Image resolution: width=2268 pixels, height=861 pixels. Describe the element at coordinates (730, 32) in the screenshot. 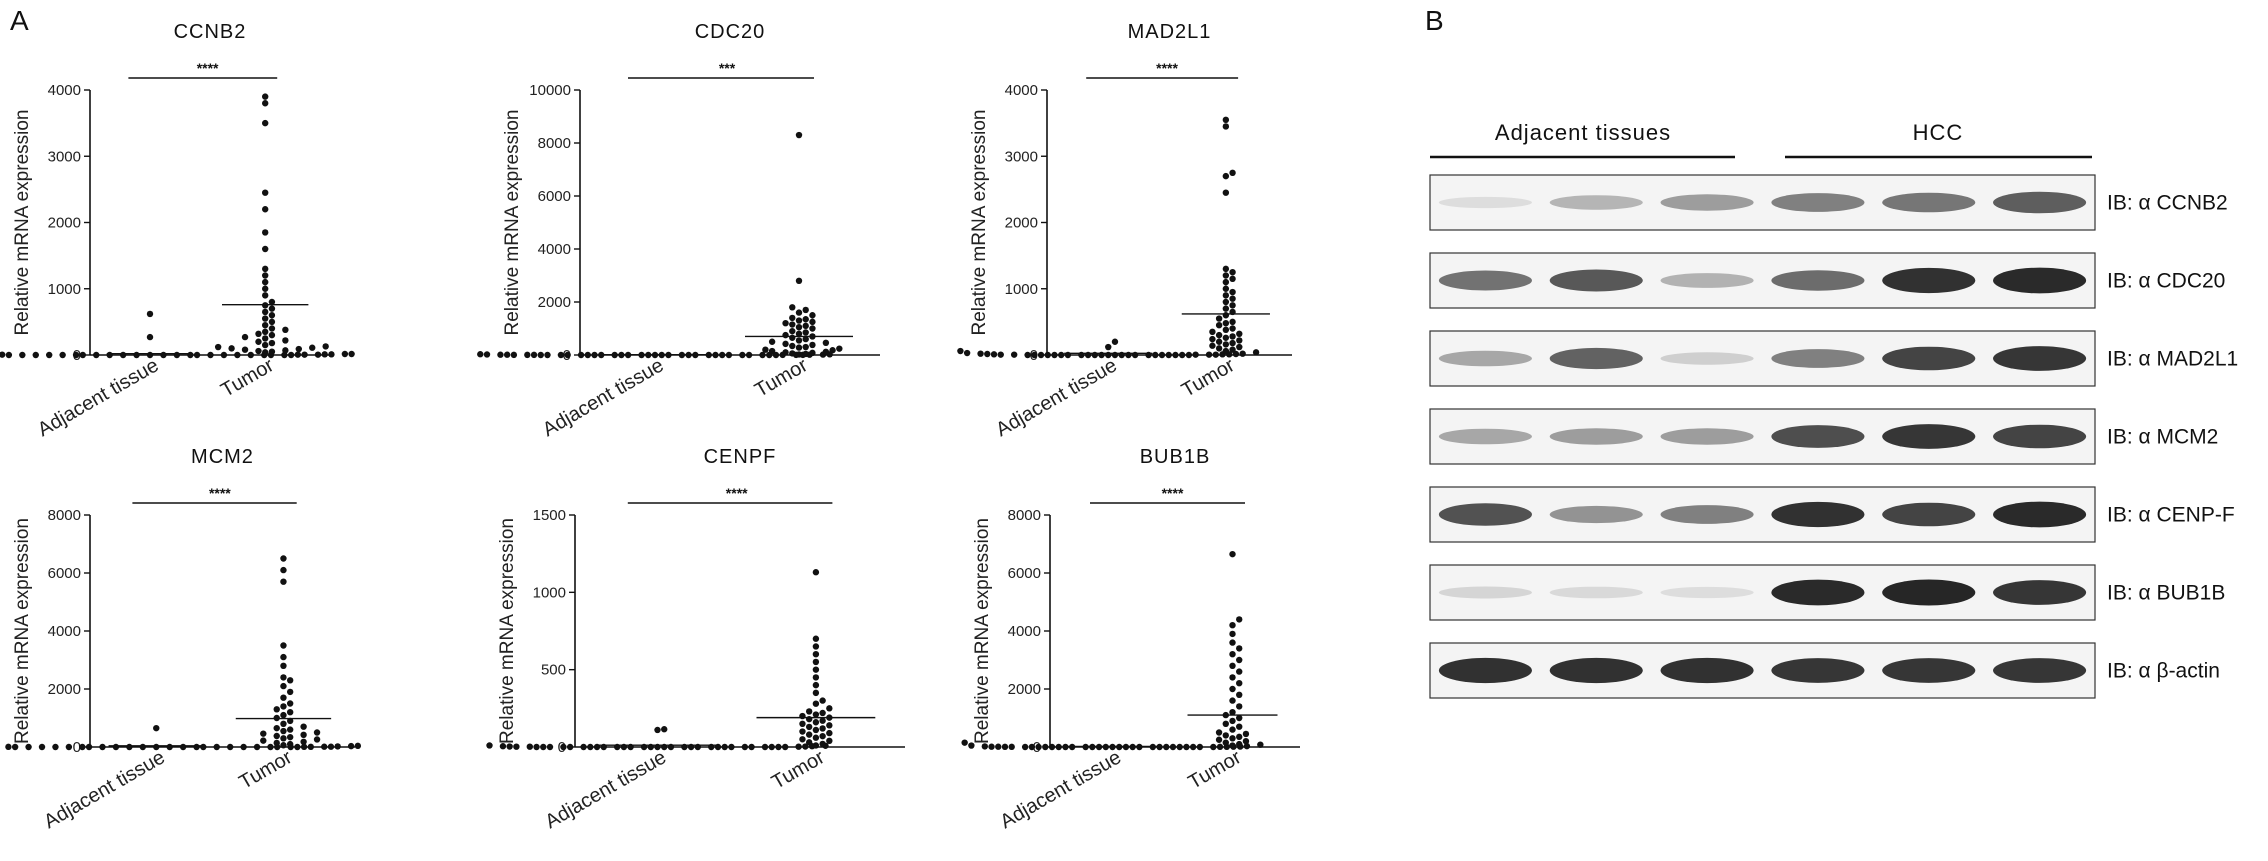

I see `chart-title: CDC20` at that location.